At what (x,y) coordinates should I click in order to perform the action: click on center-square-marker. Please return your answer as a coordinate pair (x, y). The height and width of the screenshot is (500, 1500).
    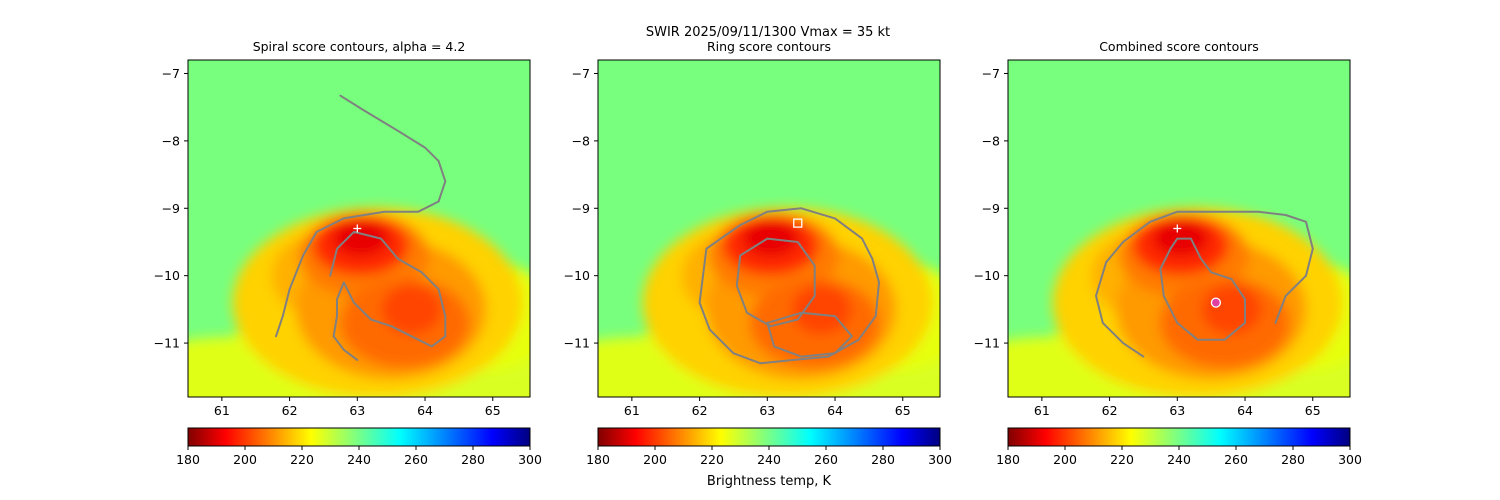
    Looking at the image, I should click on (798, 223).